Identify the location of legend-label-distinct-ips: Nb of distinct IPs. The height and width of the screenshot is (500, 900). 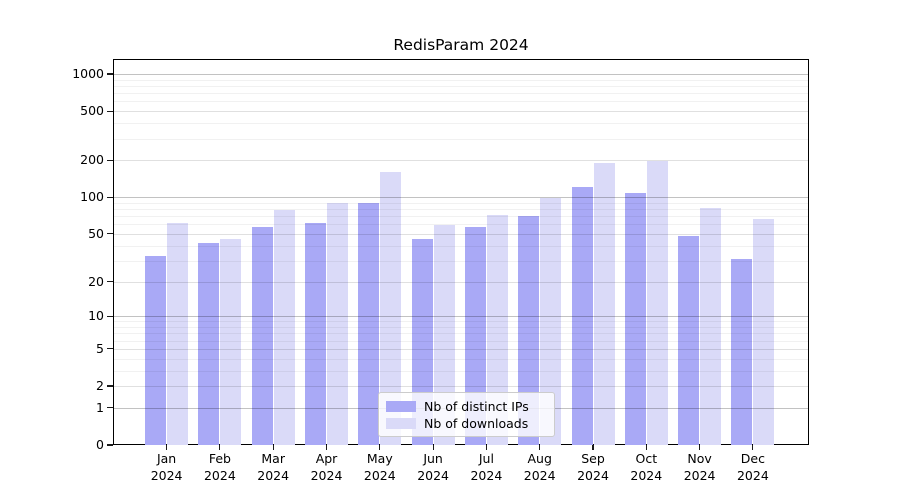
(476, 406).